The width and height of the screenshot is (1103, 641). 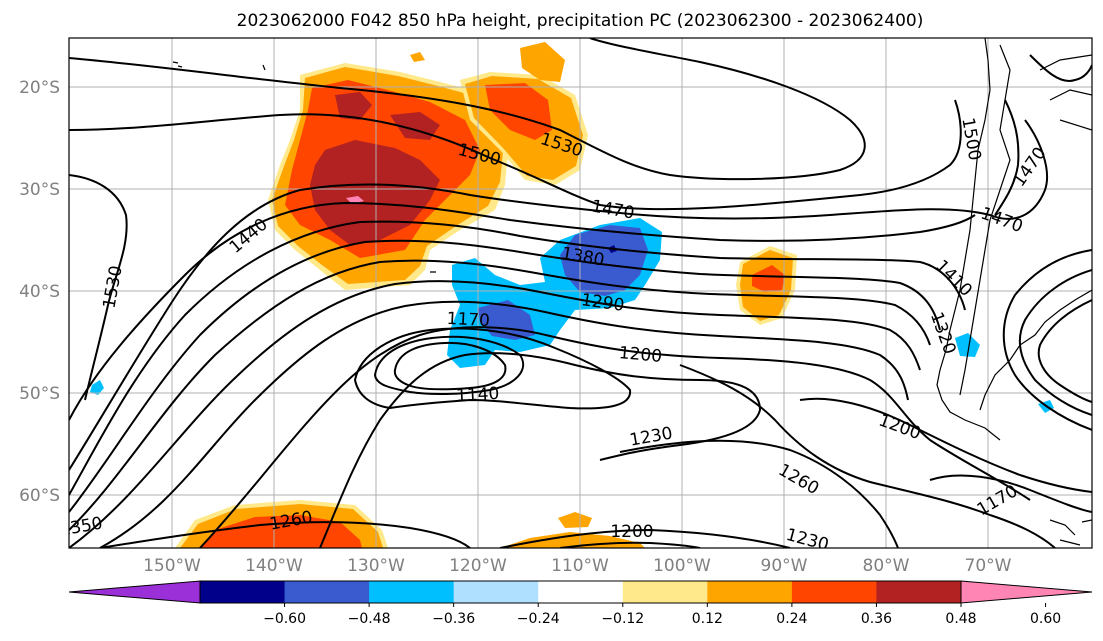 I want to click on precip-area-pink, so click(x=355, y=200).